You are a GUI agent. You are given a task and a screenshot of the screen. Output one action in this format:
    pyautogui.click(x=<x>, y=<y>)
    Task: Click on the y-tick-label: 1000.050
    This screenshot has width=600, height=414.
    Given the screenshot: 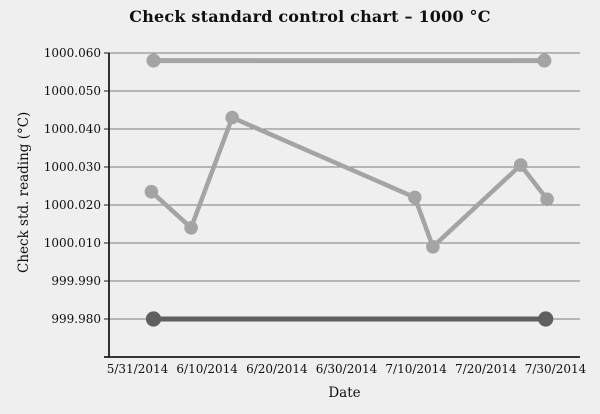 What is the action you would take?
    pyautogui.click(x=72, y=91)
    